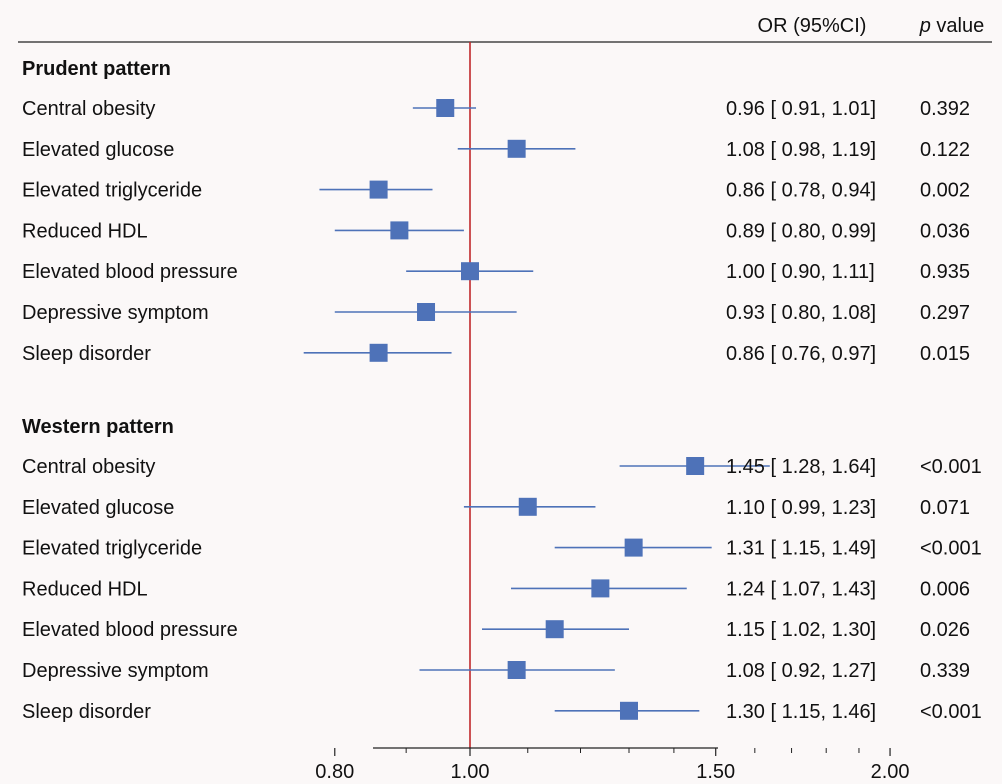  I want to click on or-ci-text: 0.89 [ 0.80, 0.99], so click(801, 231).